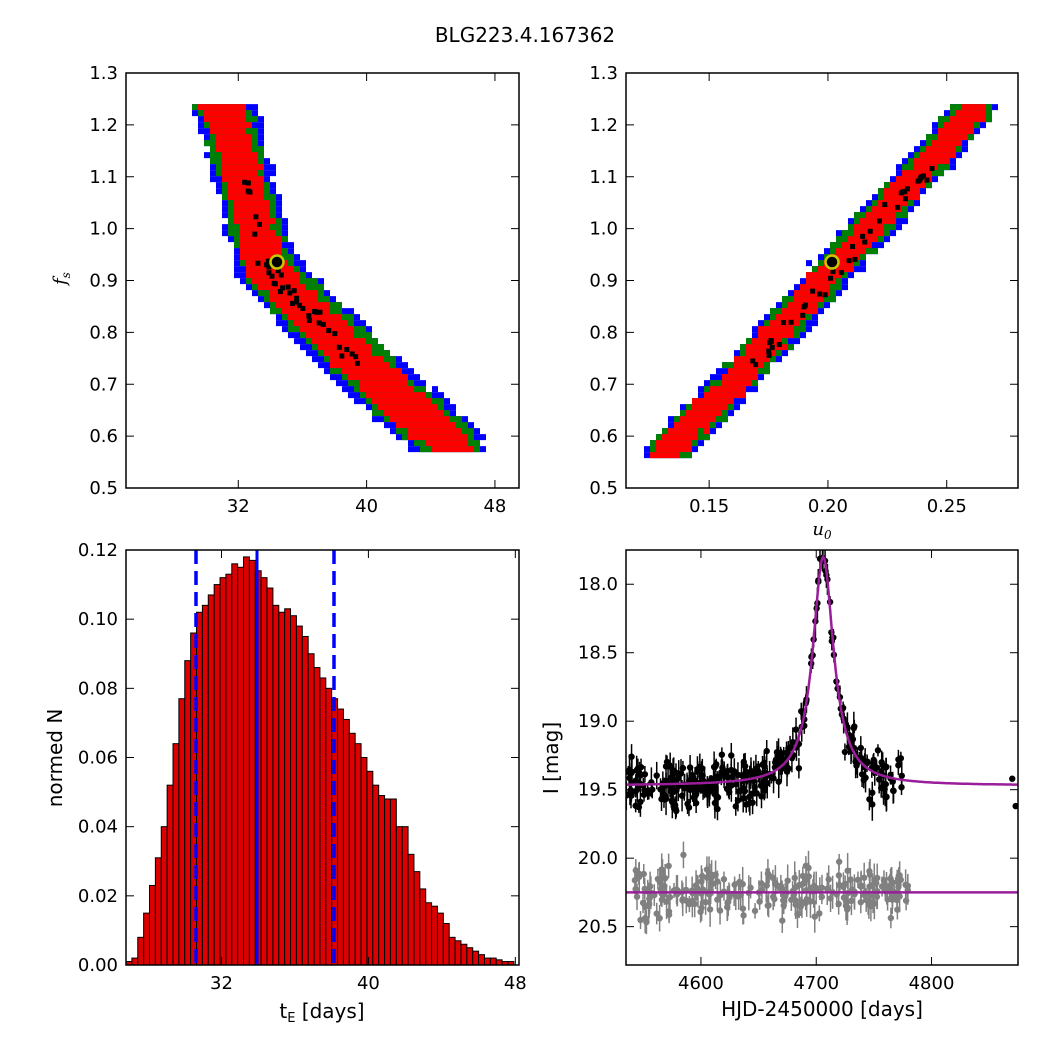 This screenshot has height=1050, width=1050. I want to click on y-tick-label: 1.0, so click(103, 229).